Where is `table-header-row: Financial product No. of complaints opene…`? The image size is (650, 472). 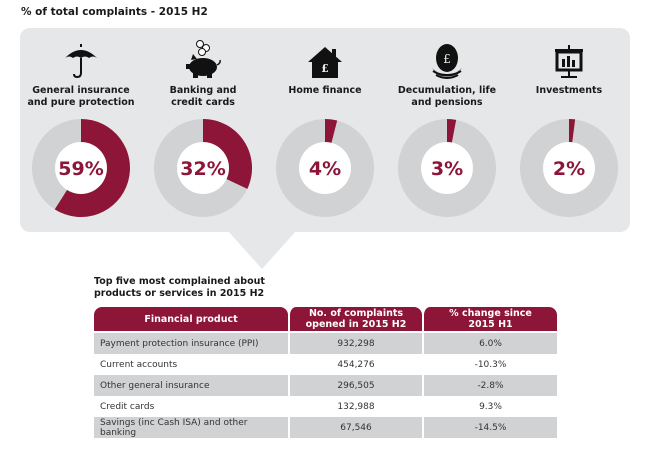 table-header-row: Financial product No. of complaints opene… is located at coordinates (325, 319).